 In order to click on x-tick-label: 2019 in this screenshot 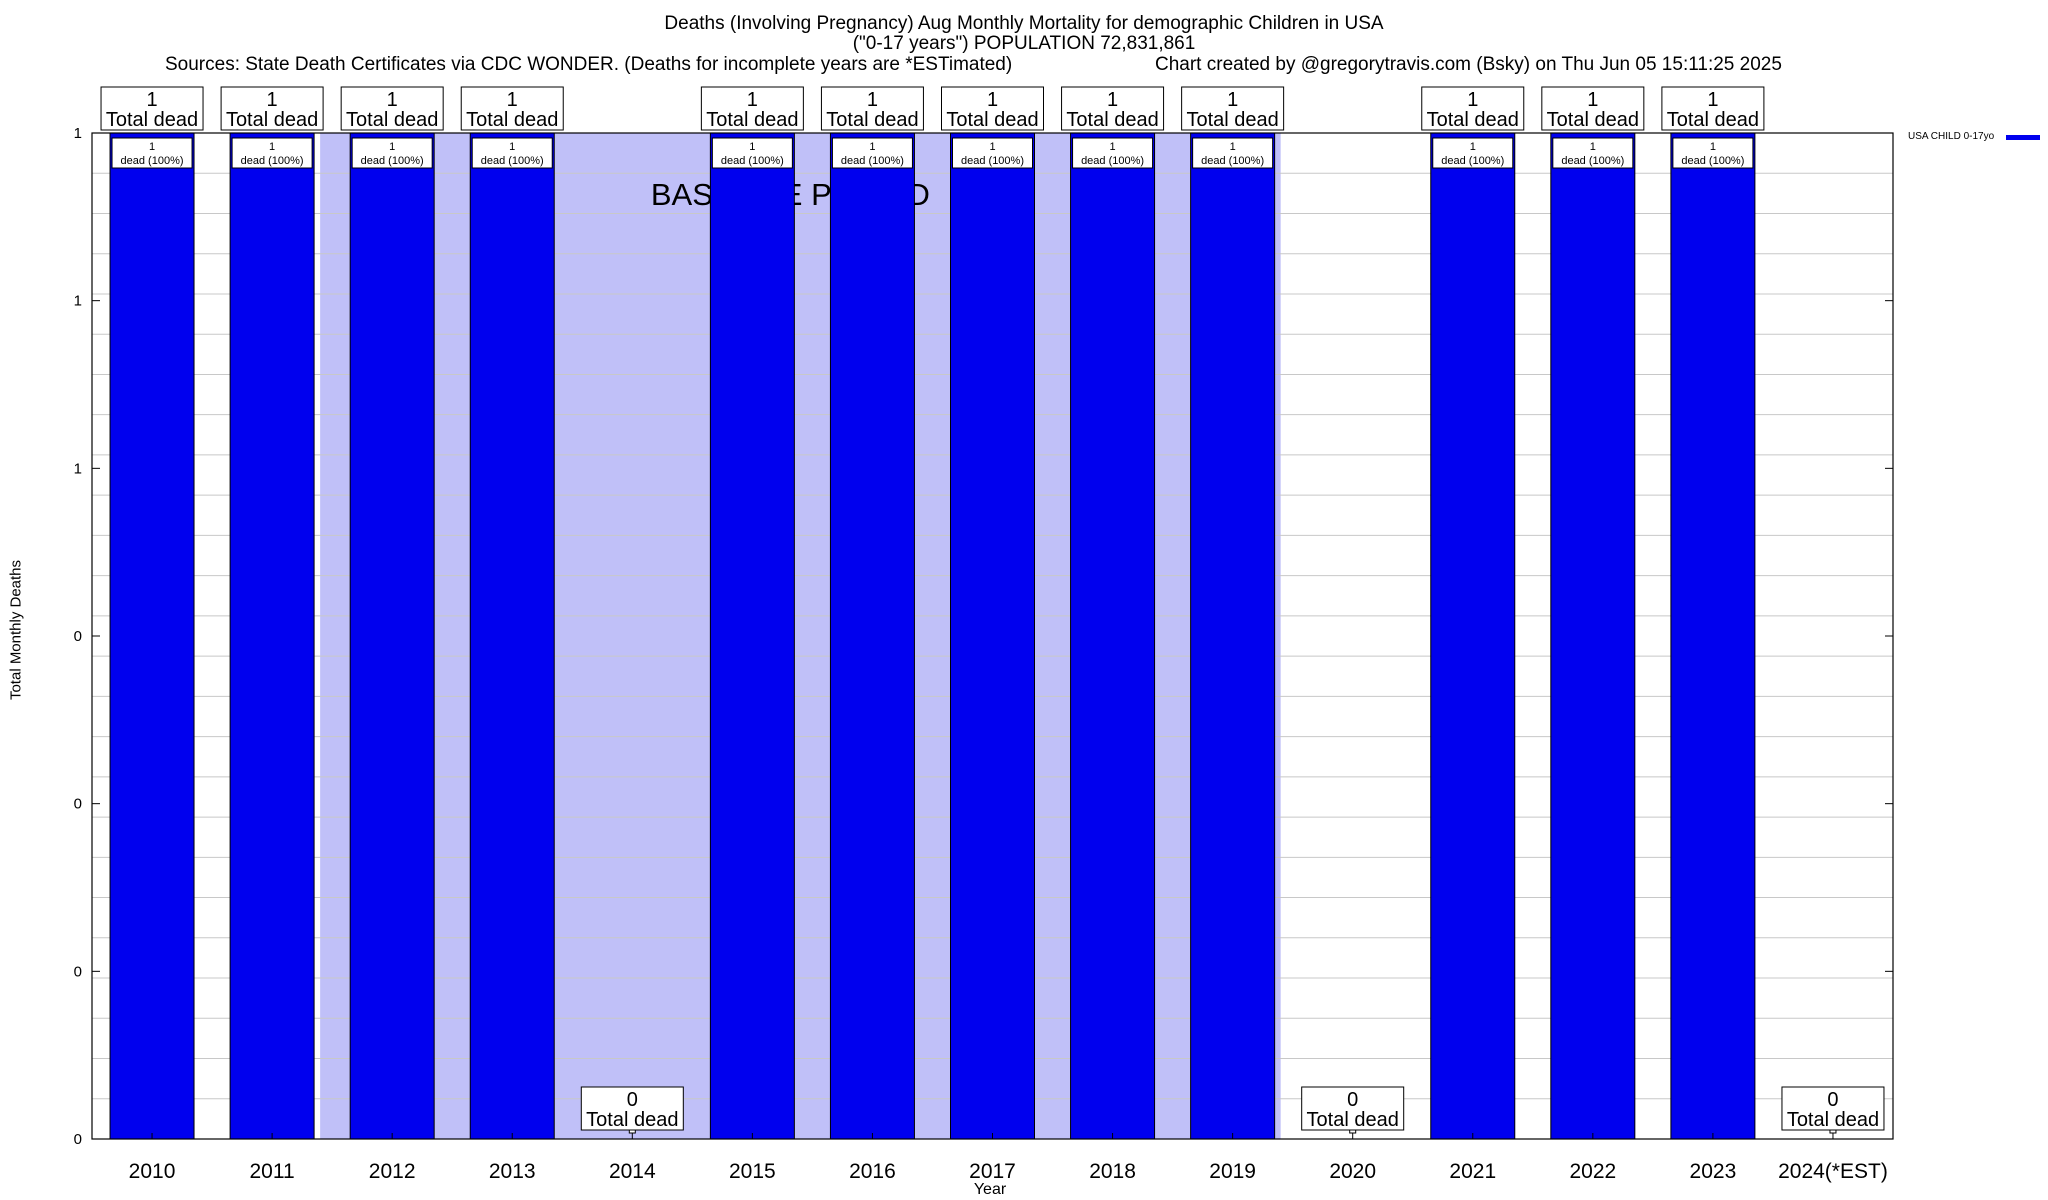, I will do `click(1232, 1171)`.